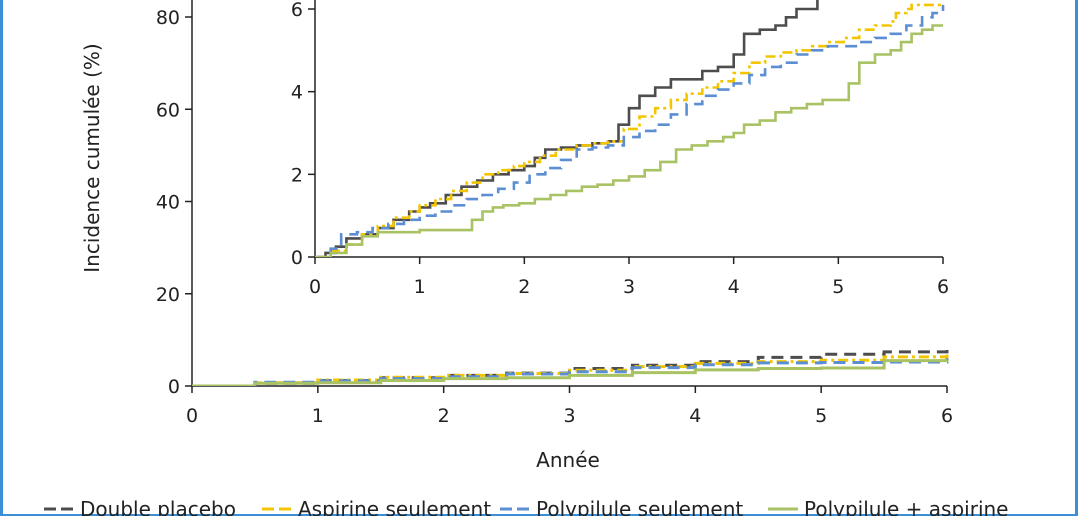 This screenshot has width=1078, height=516. What do you see at coordinates (92, 157) in the screenshot?
I see `y-axis-label: Incidence cumulée (%)` at bounding box center [92, 157].